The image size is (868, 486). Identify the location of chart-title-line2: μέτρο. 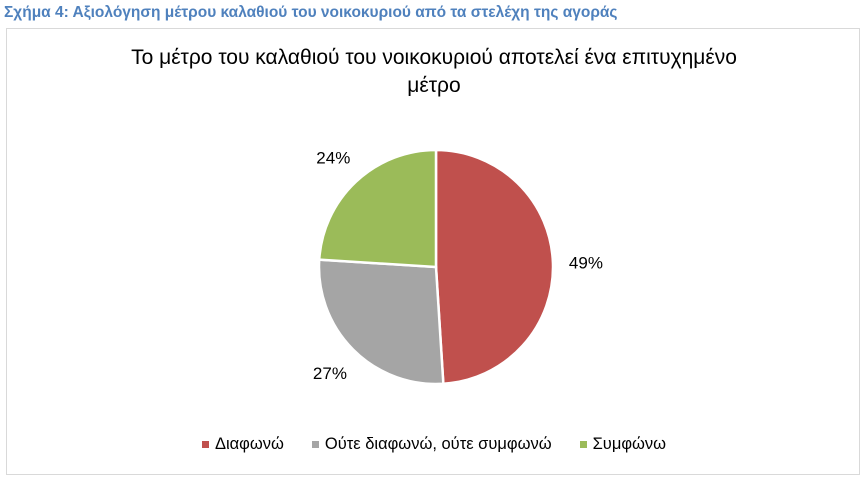
(434, 85).